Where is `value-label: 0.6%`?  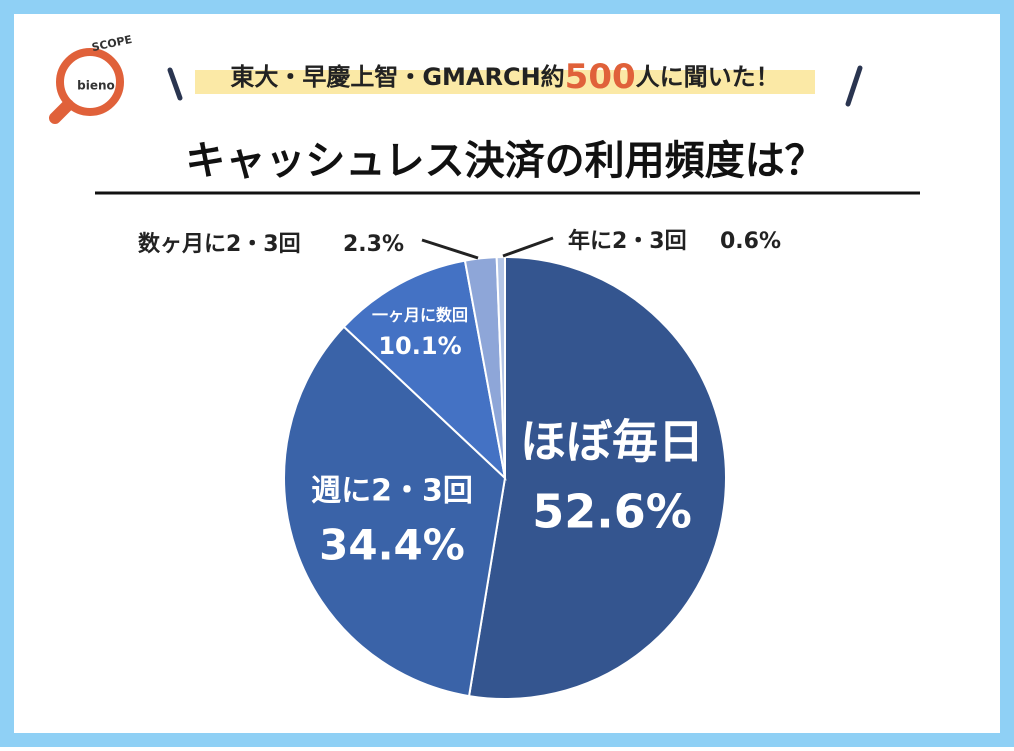
value-label: 0.6% is located at coordinates (750, 241).